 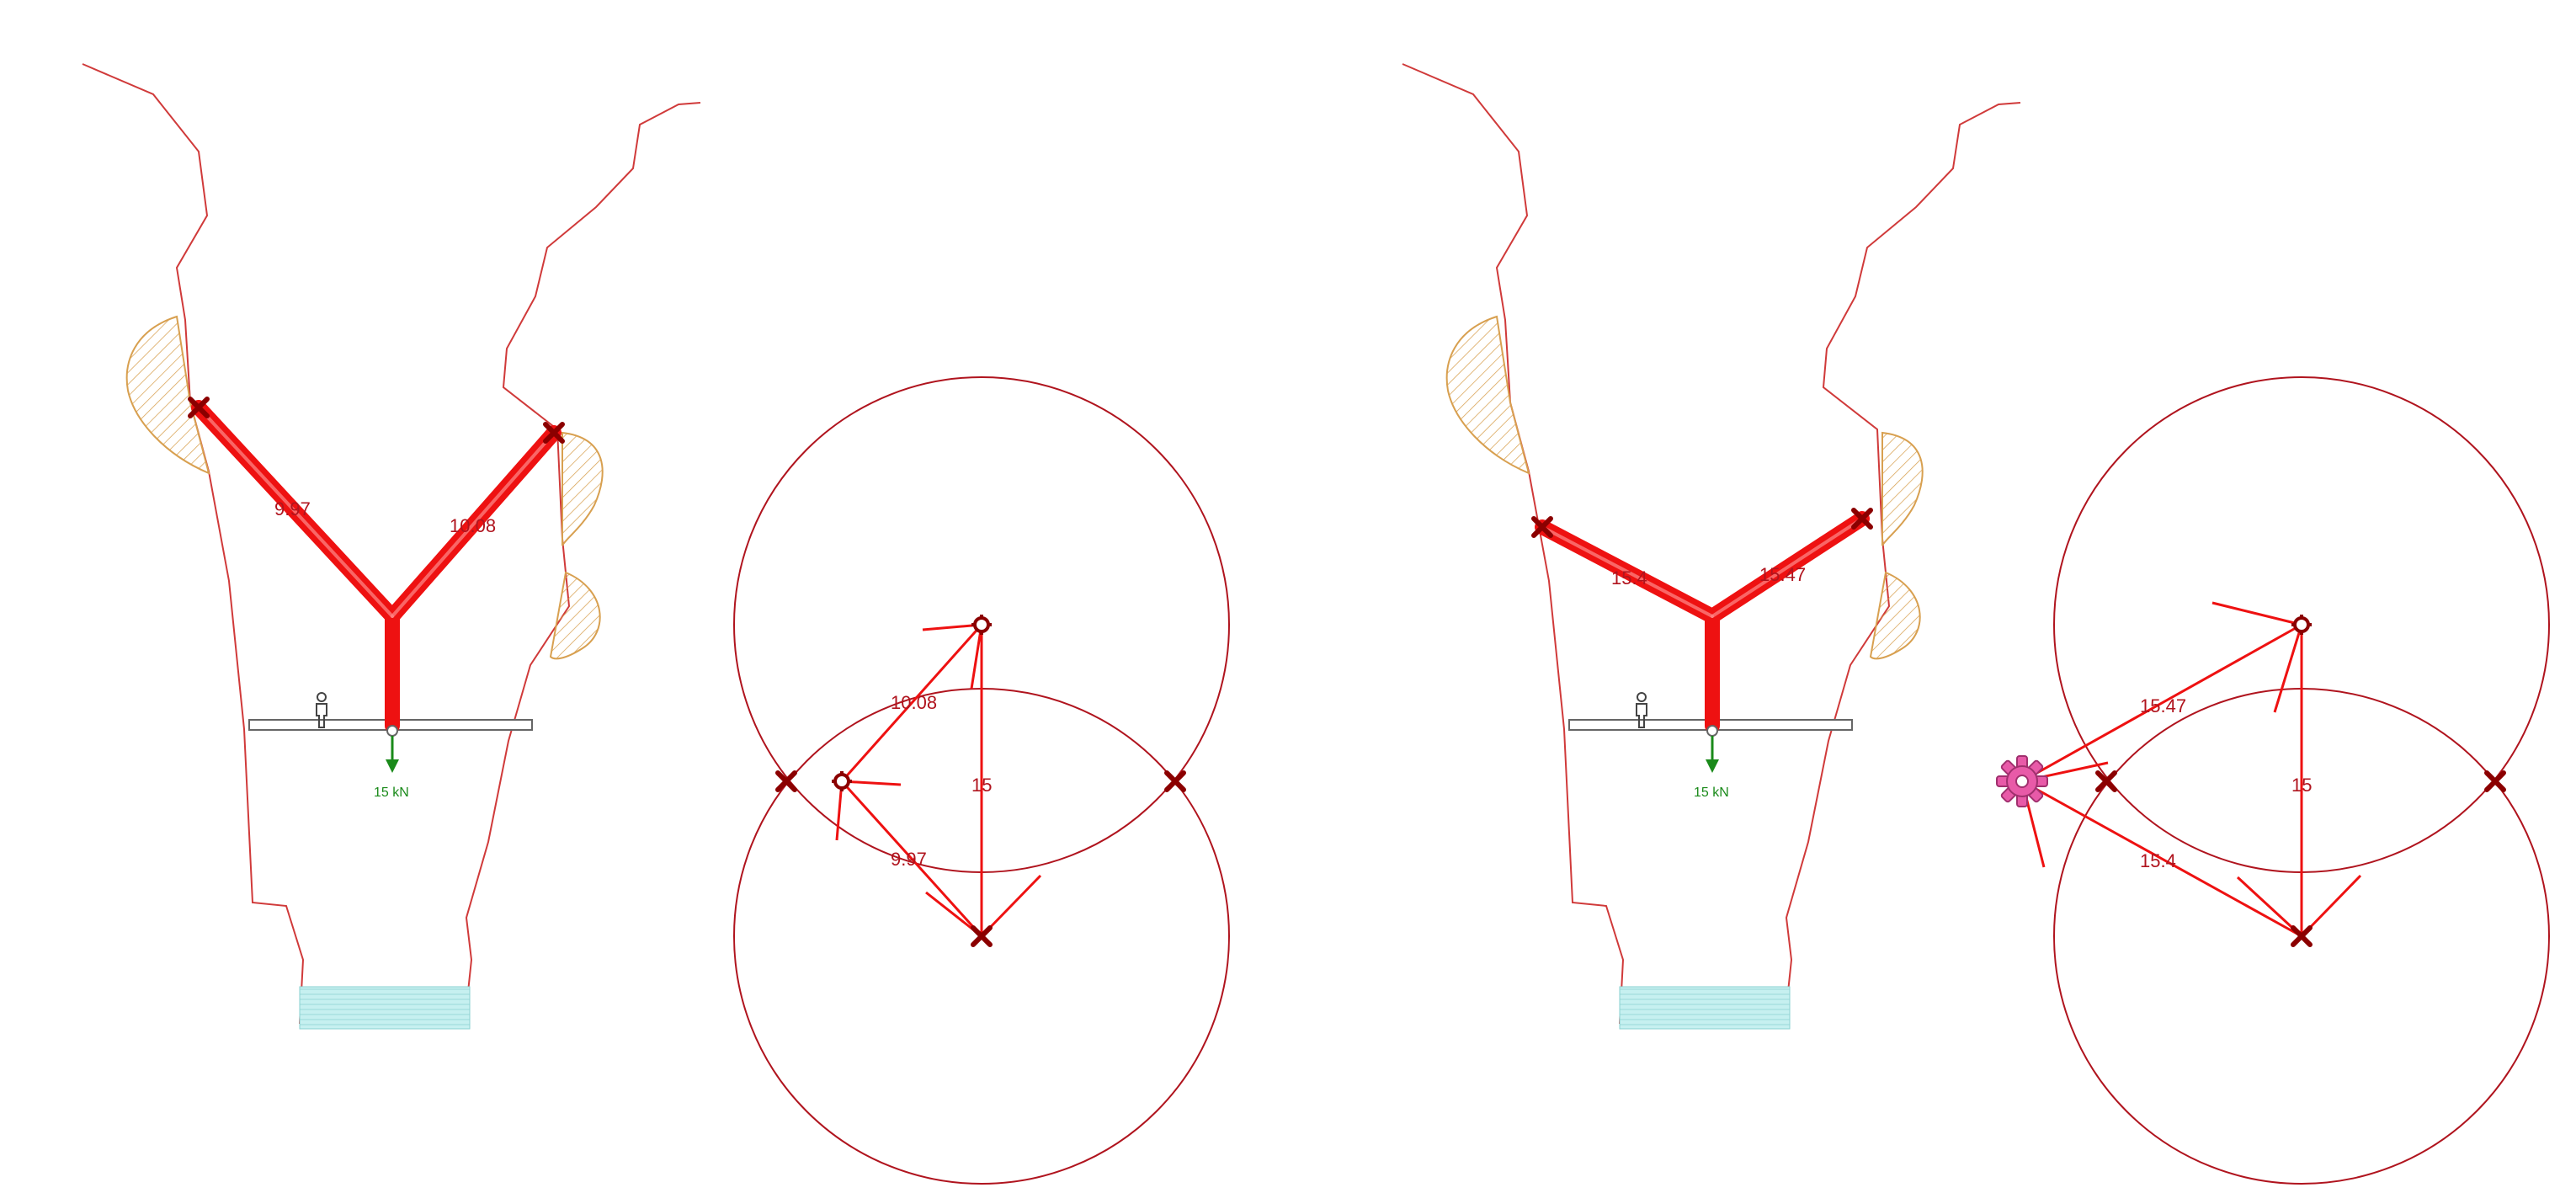 What do you see at coordinates (292, 509) in the screenshot?
I see `left-rope-label-left: 9.97` at bounding box center [292, 509].